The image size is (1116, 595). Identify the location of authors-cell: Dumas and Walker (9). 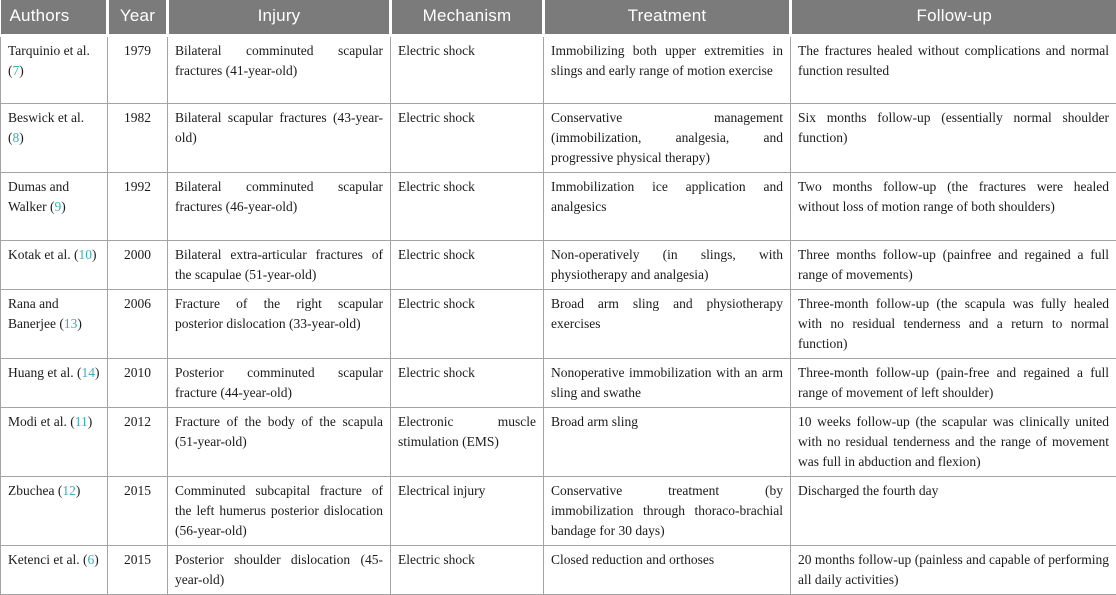
(54, 207).